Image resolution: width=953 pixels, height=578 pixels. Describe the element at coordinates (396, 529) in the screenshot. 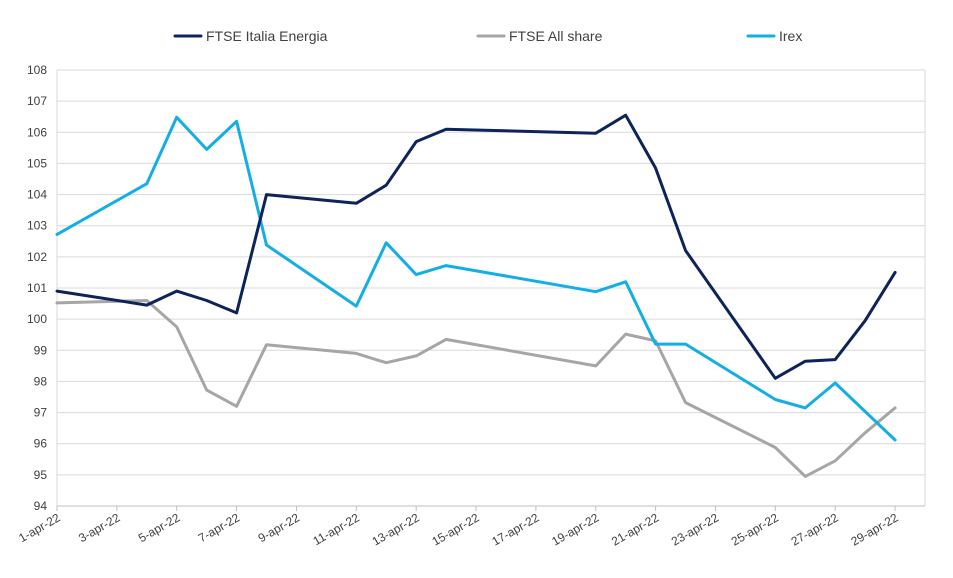

I see `x-tick-label: 13-apr-22` at that location.